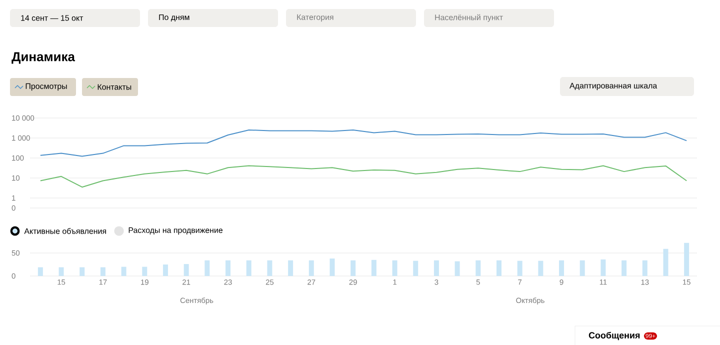 This screenshot has height=345, width=720. Describe the element at coordinates (364, 176) in the screenshot. I see `line-series` at that location.